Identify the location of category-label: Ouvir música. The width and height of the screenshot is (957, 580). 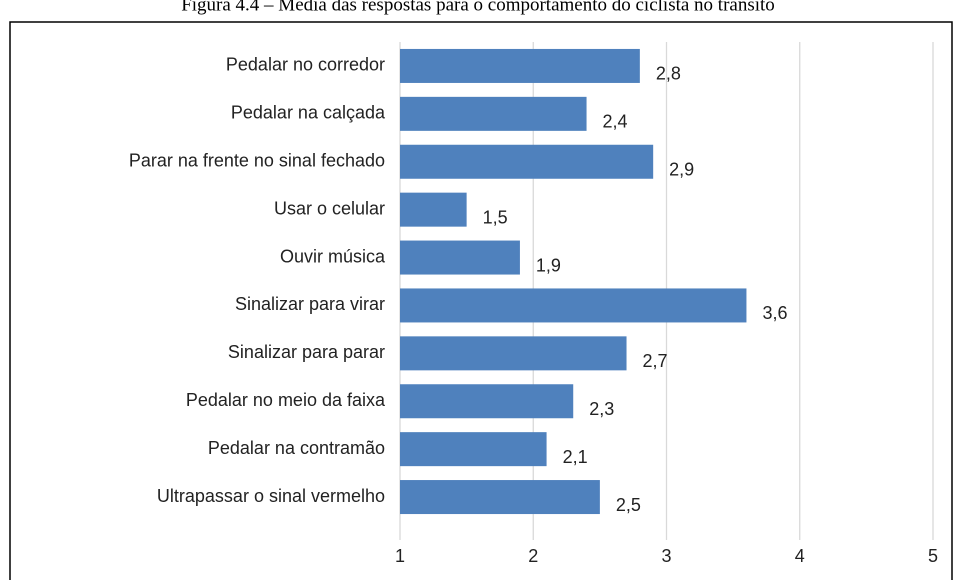
(333, 256).